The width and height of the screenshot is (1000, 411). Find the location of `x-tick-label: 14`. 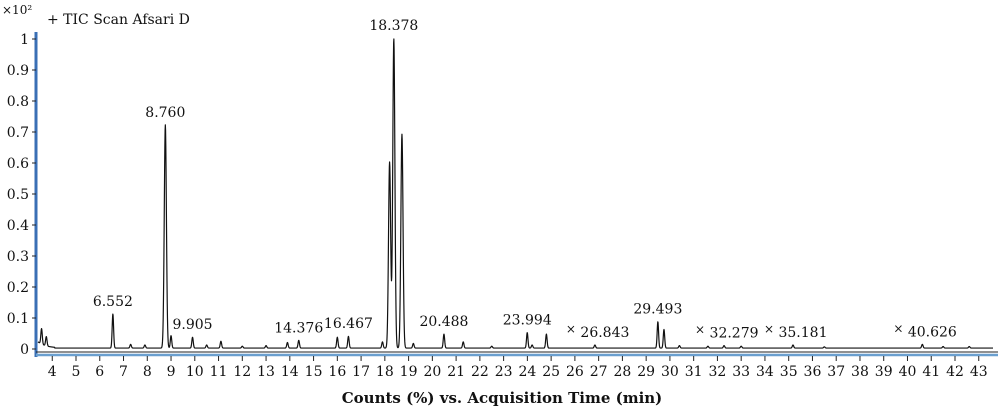

x-tick-label: 14 is located at coordinates (290, 372).